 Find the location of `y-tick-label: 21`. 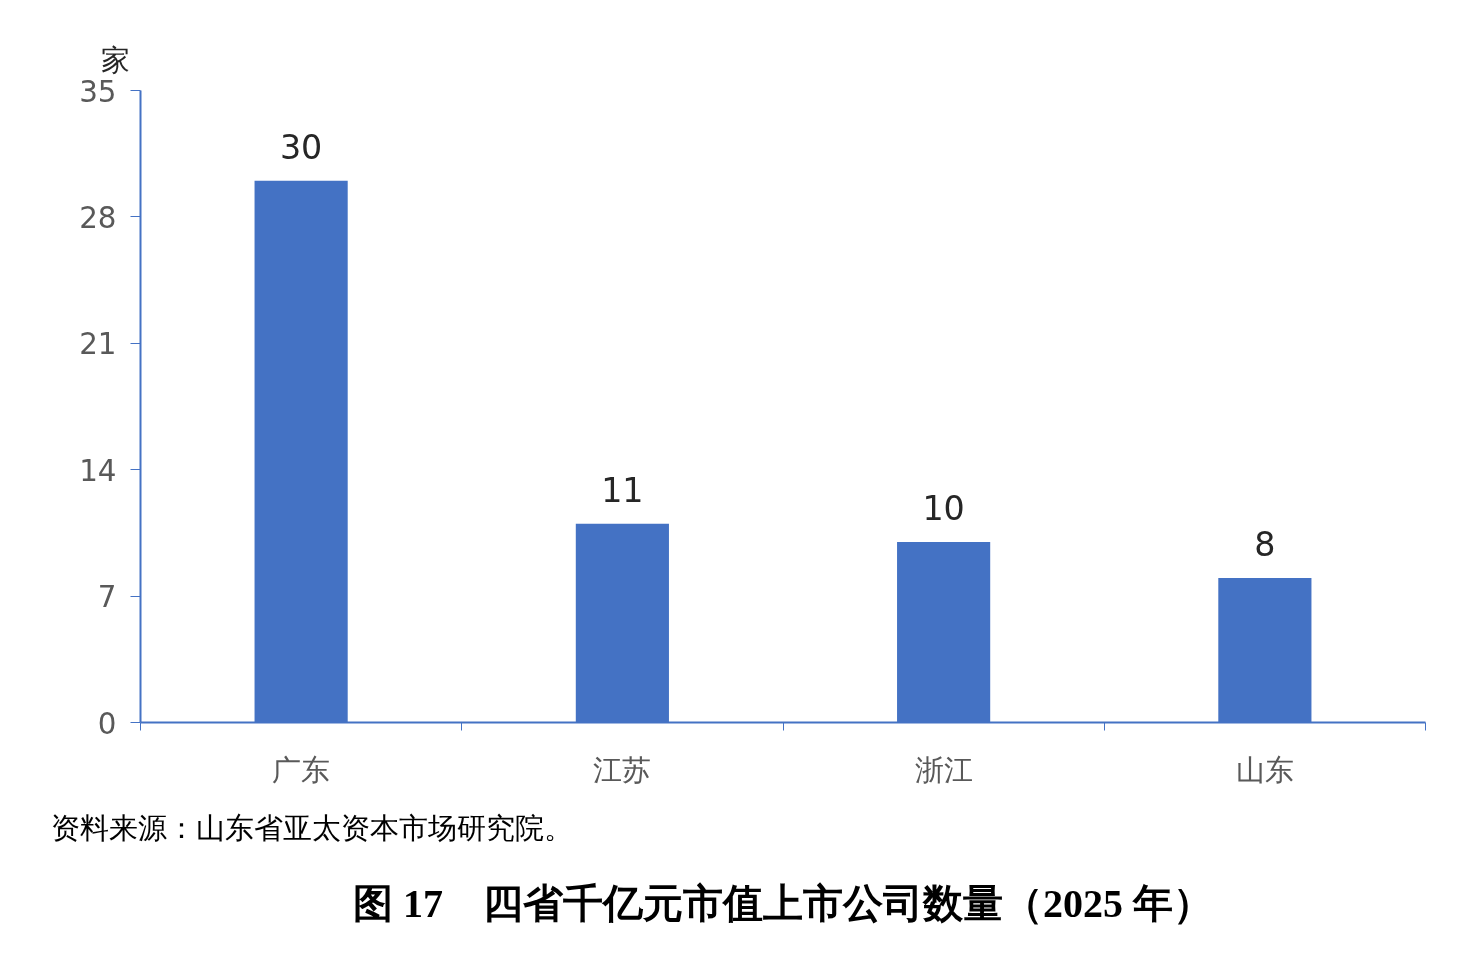

y-tick-label: 21 is located at coordinates (98, 344).